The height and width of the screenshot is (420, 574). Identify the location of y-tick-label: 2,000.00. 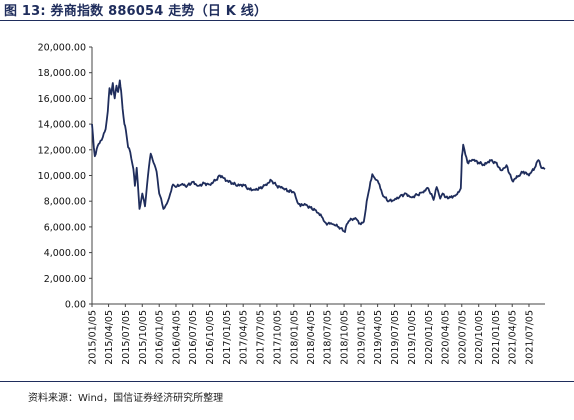
(65, 279).